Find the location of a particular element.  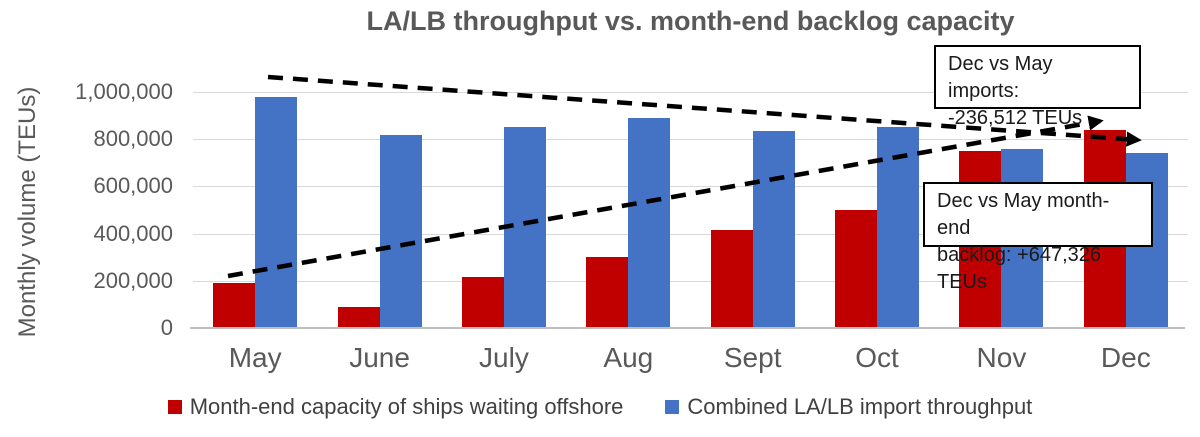

x-category-label: Sept is located at coordinates (752, 357).